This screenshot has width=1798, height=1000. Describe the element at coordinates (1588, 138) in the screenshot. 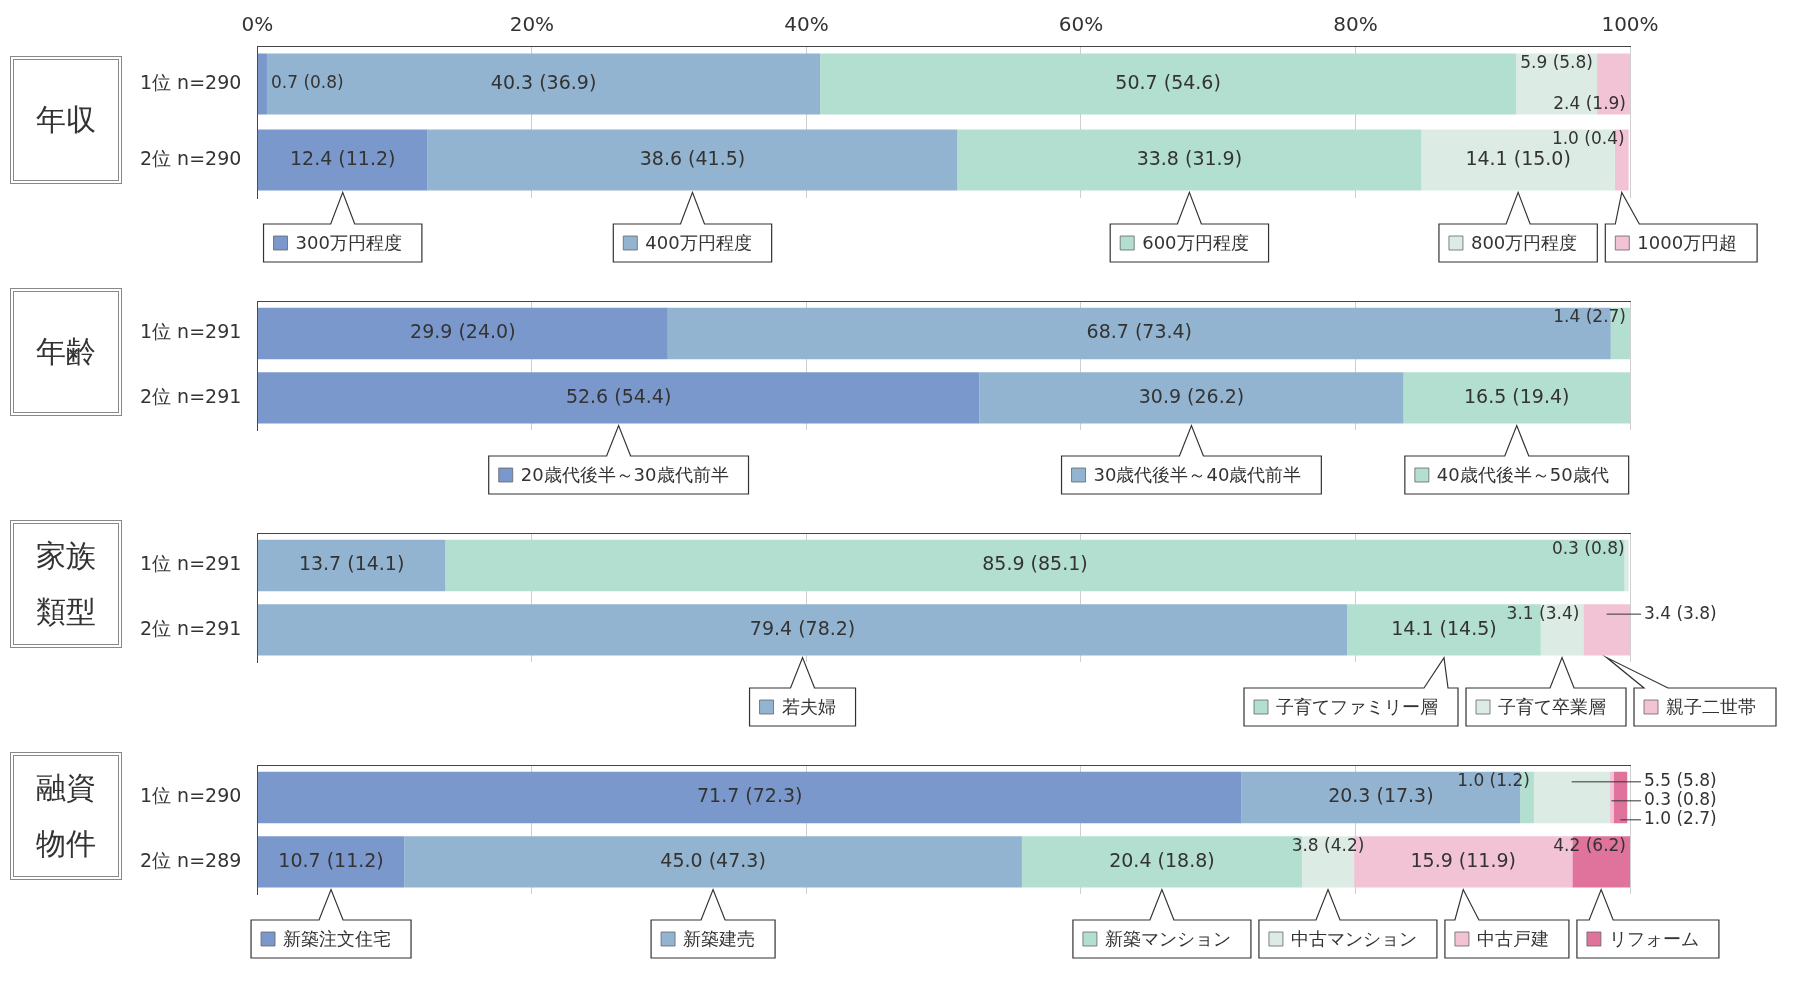

I see `data-label: 1.0 (0.4)` at that location.